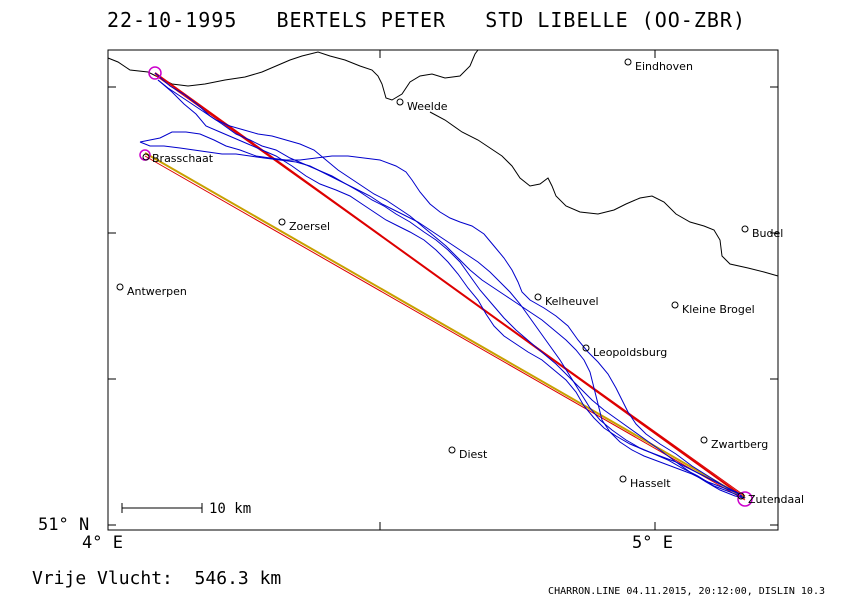 The height and width of the screenshot is (603, 853). What do you see at coordinates (704, 440) in the screenshot?
I see `place-marker-zwartberg` at bounding box center [704, 440].